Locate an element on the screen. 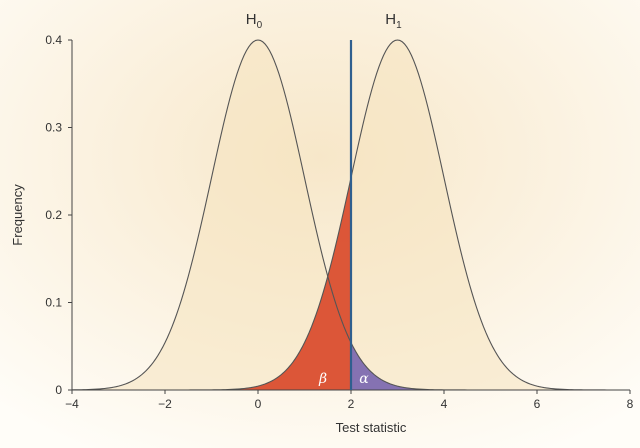  x-tick-label: 2 is located at coordinates (351, 404).